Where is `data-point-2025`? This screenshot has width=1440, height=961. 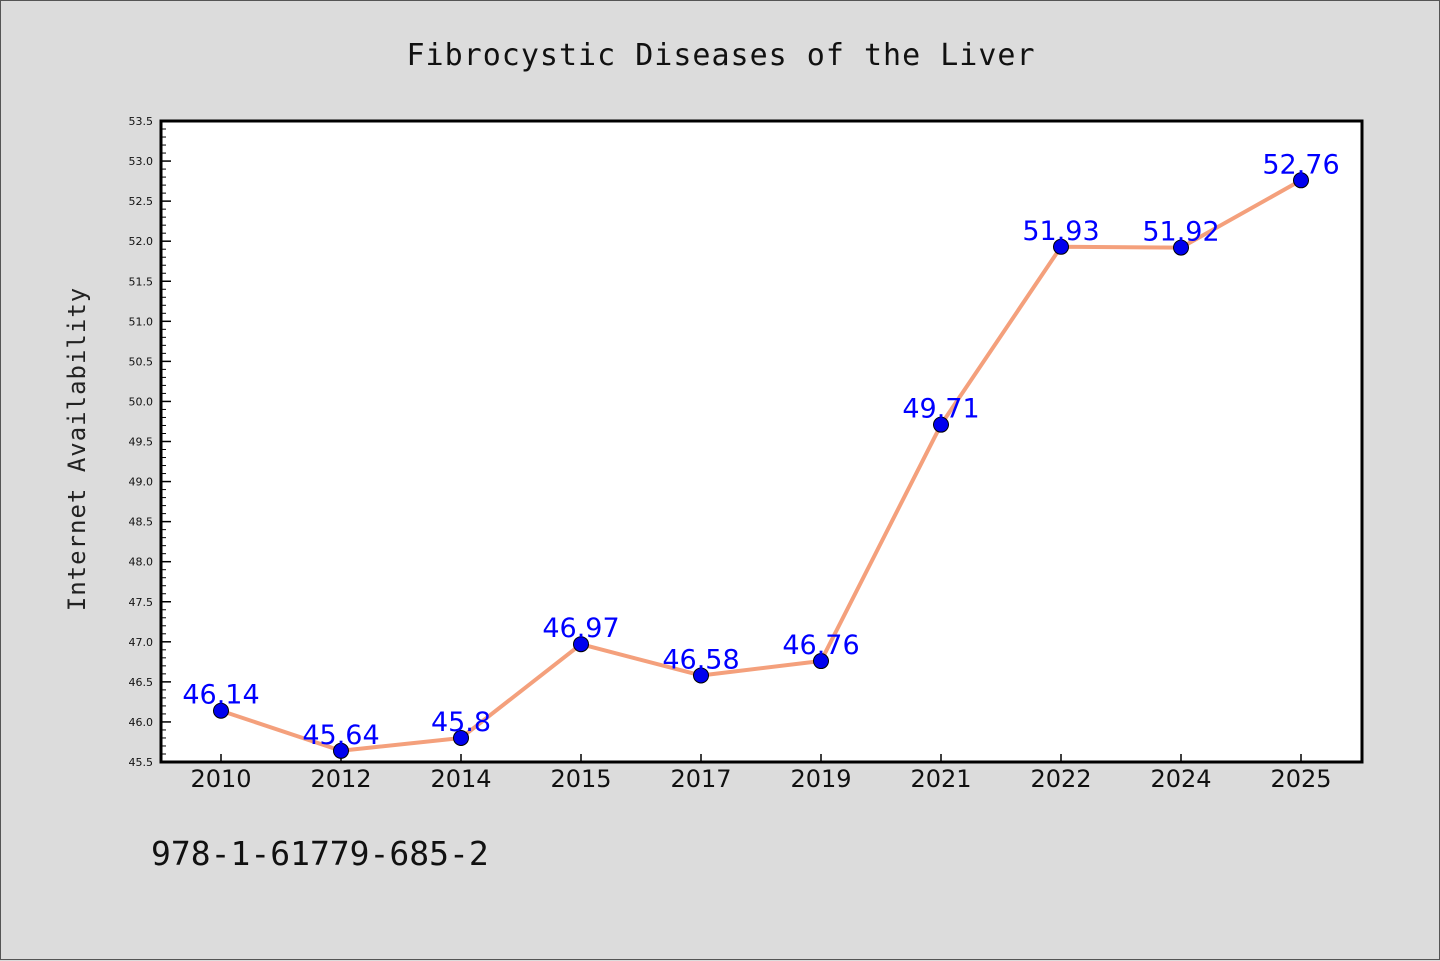
data-point-2025 is located at coordinates (1301, 180).